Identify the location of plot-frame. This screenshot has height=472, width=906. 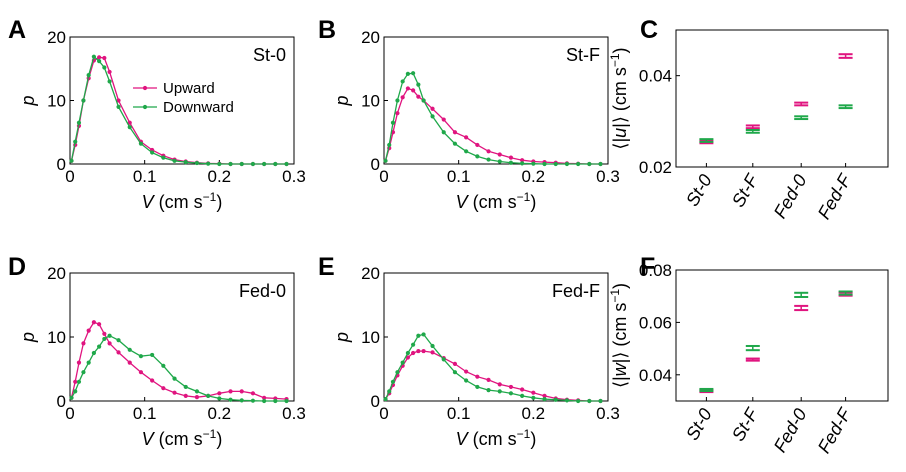
(782, 335).